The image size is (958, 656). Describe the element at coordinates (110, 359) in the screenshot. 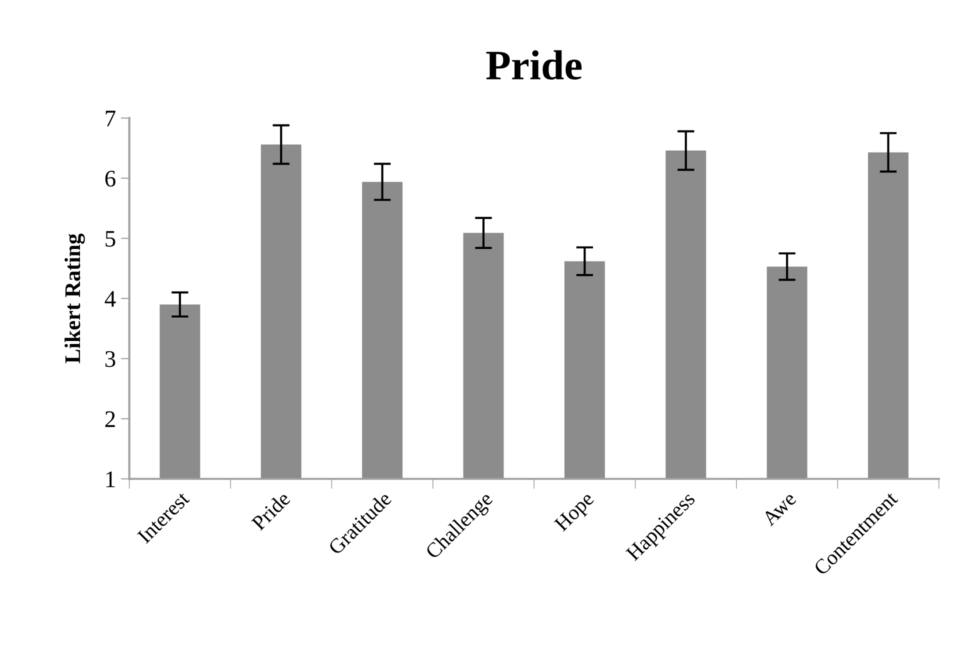

I see `y-tick-label: 3` at that location.